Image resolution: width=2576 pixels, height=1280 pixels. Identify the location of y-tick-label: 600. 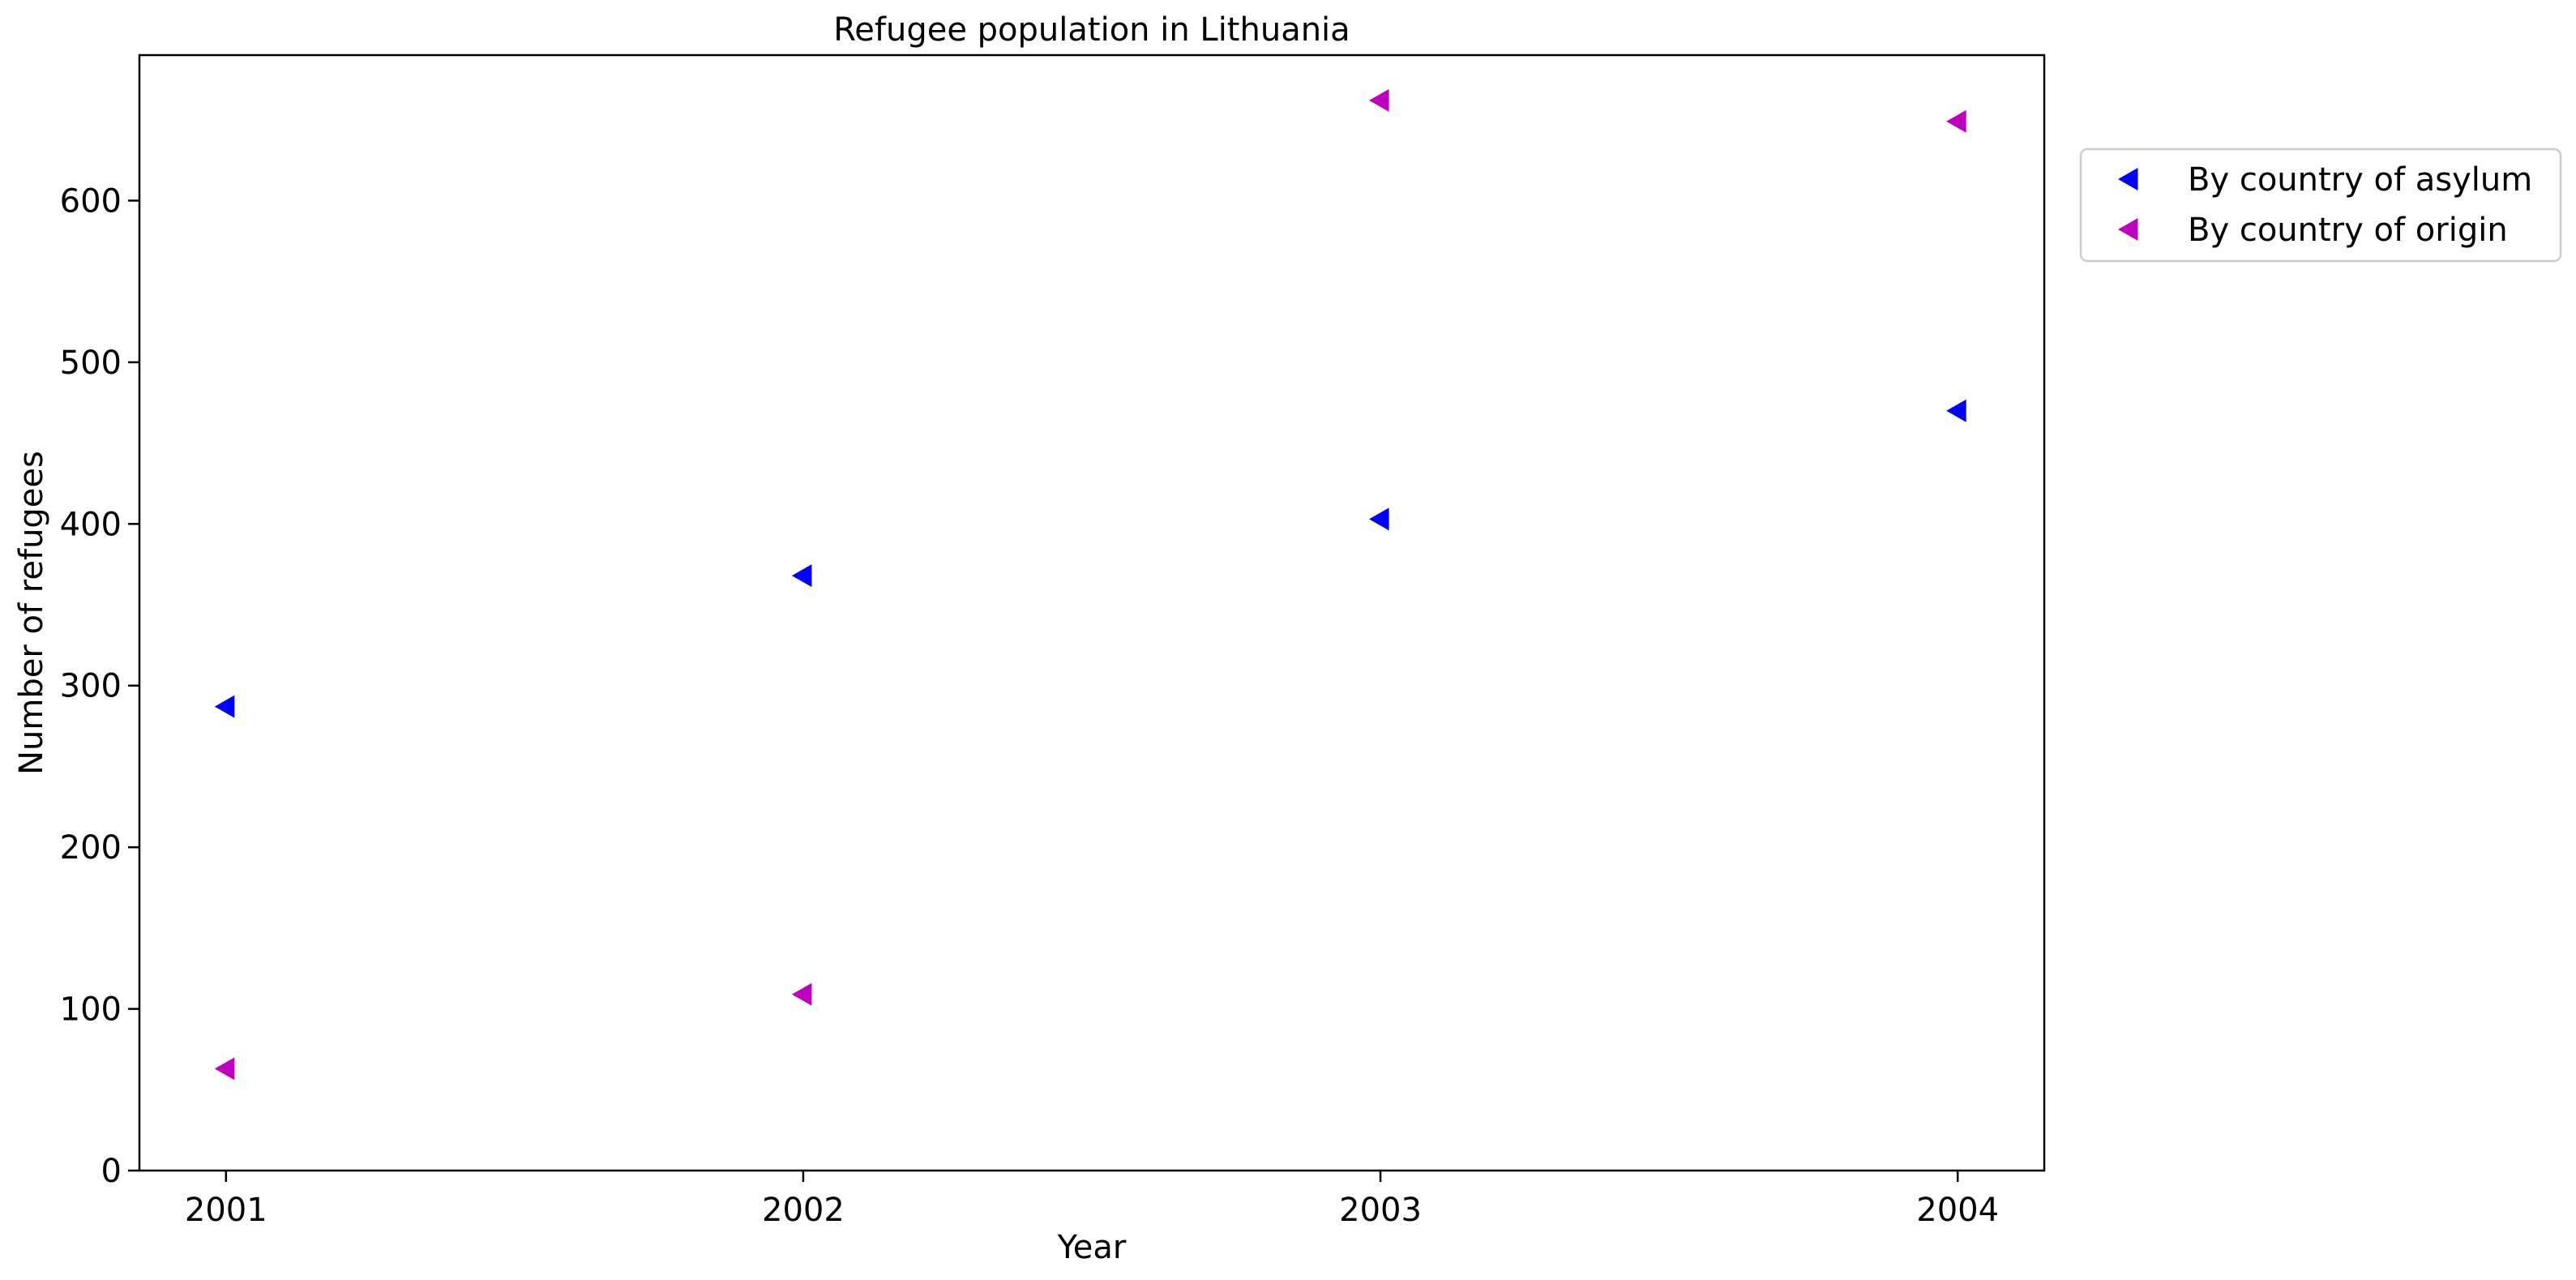
(91, 201).